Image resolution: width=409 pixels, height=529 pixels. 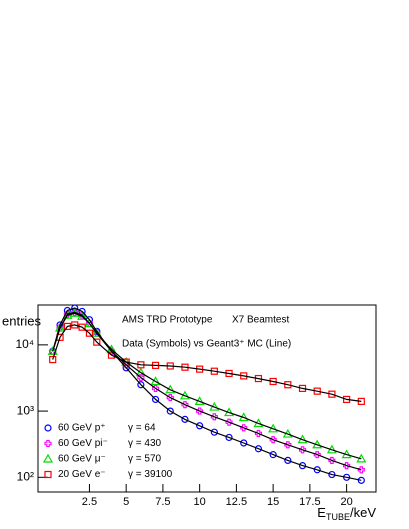 I want to click on annotation: AMS TRD Prototype, so click(x=167, y=320).